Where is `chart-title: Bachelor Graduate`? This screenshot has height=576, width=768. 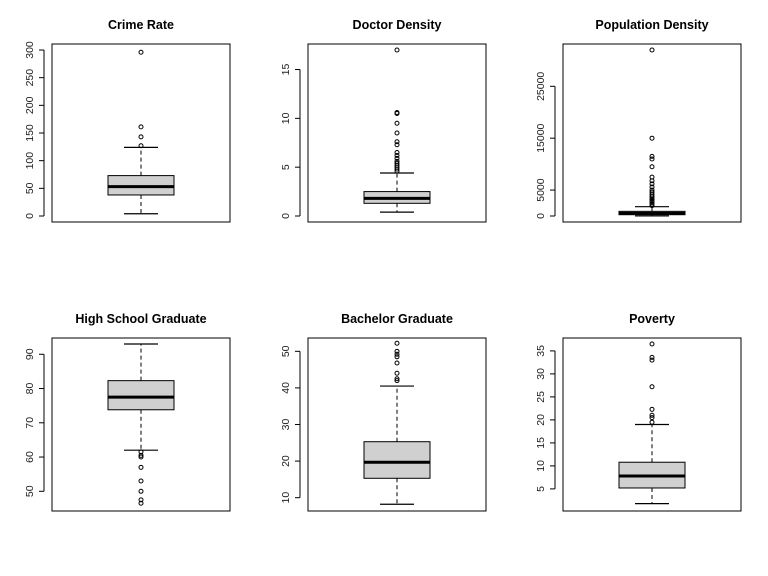
chart-title: Bachelor Graduate is located at coordinates (397, 319).